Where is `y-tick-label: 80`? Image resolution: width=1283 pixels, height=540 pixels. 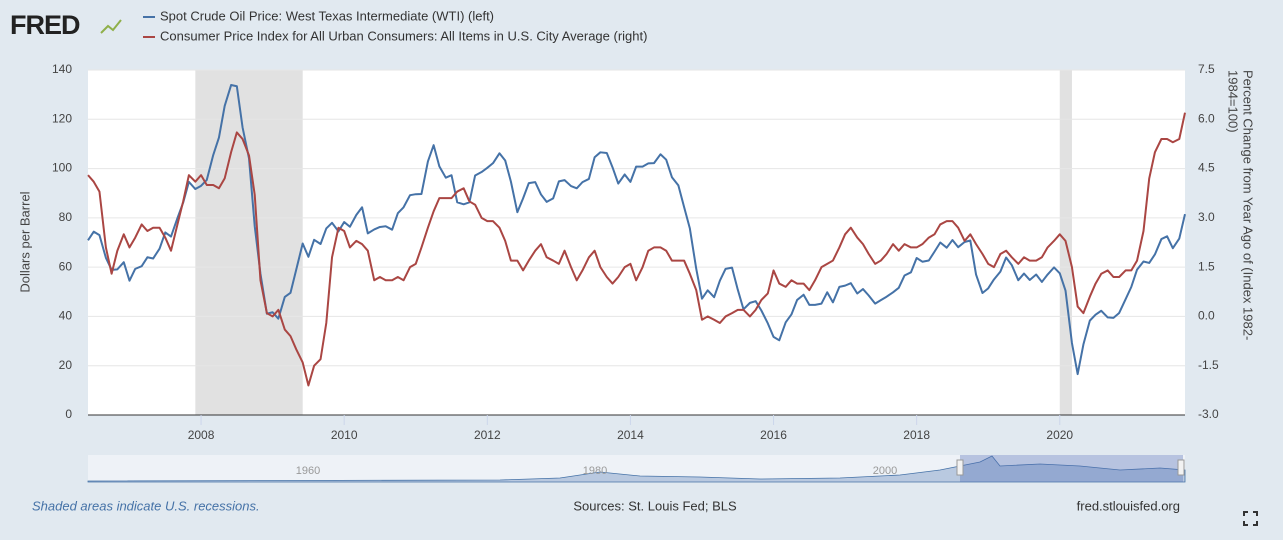 y-tick-label: 80 is located at coordinates (66, 217).